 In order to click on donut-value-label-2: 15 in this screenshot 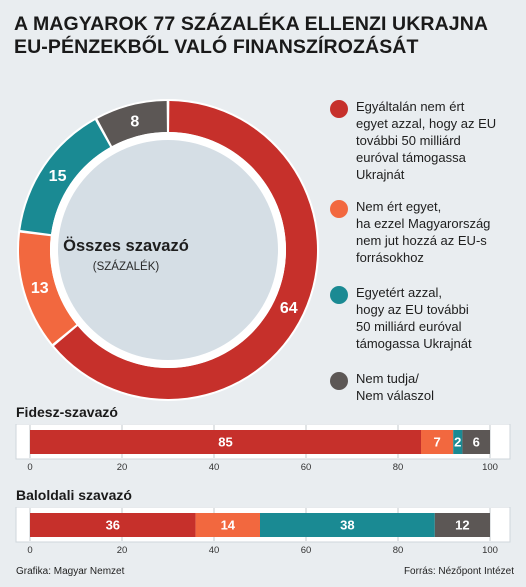, I will do `click(58, 176)`.